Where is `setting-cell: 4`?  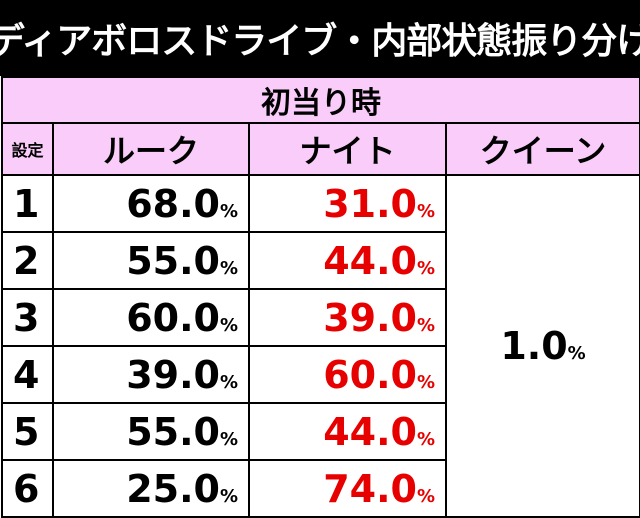
setting-cell: 4 is located at coordinates (27, 374).